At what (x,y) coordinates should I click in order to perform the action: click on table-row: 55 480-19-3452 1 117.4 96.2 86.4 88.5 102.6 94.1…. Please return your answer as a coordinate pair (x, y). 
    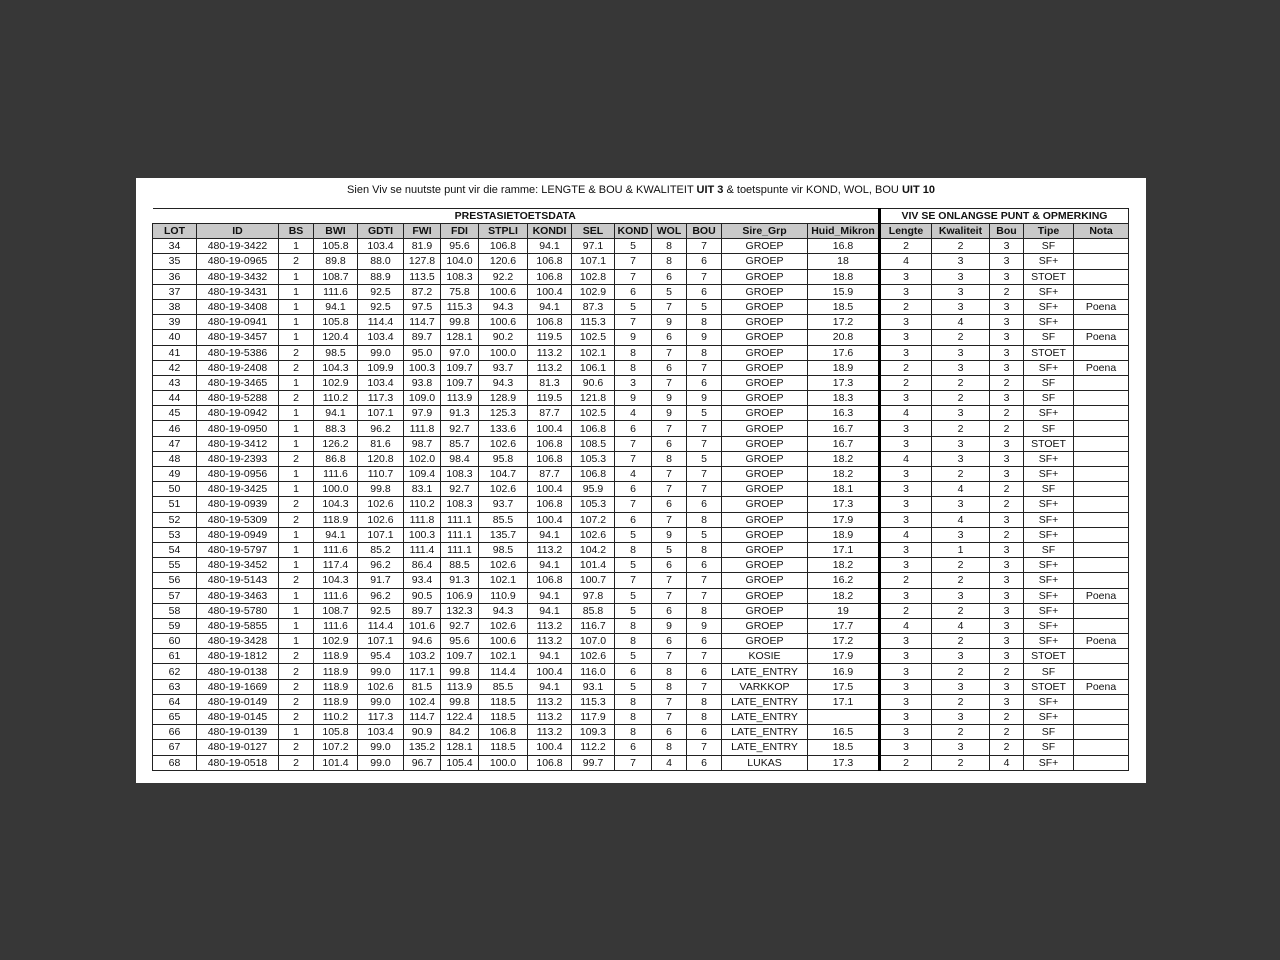
    Looking at the image, I should click on (640, 565).